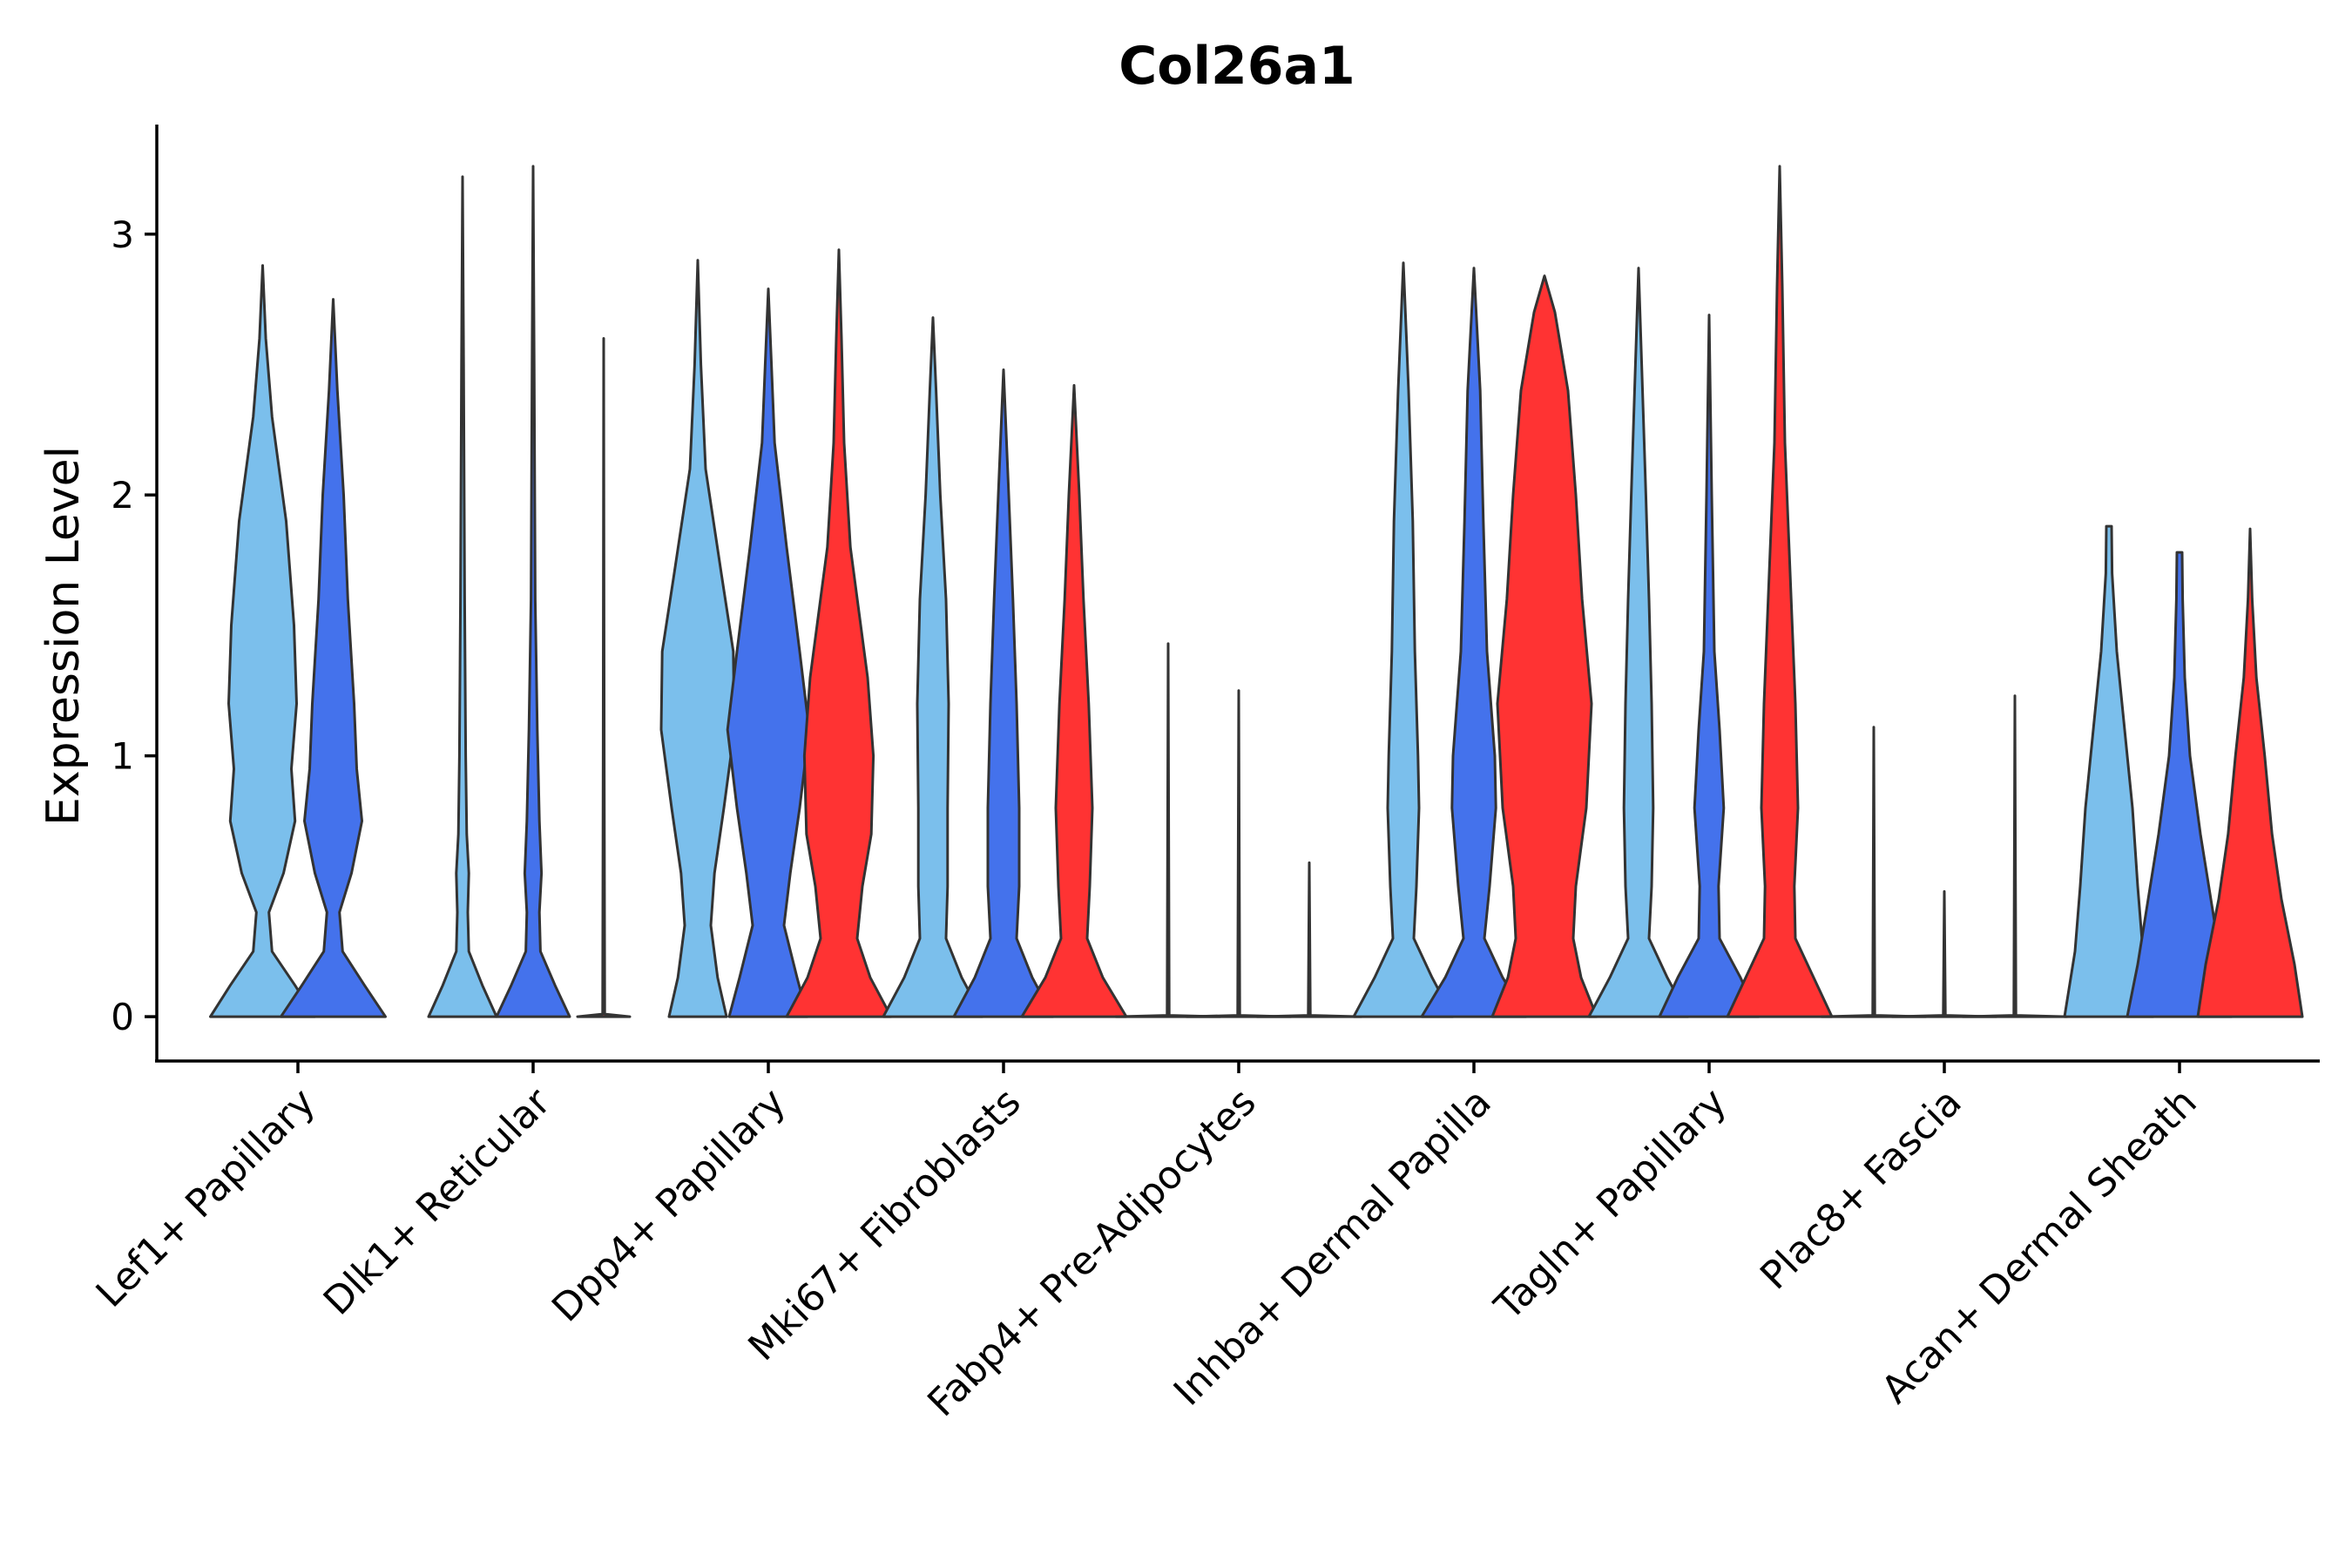  Describe the element at coordinates (262, 641) in the screenshot. I see `violin-lef1-papillary-light-blue` at that location.